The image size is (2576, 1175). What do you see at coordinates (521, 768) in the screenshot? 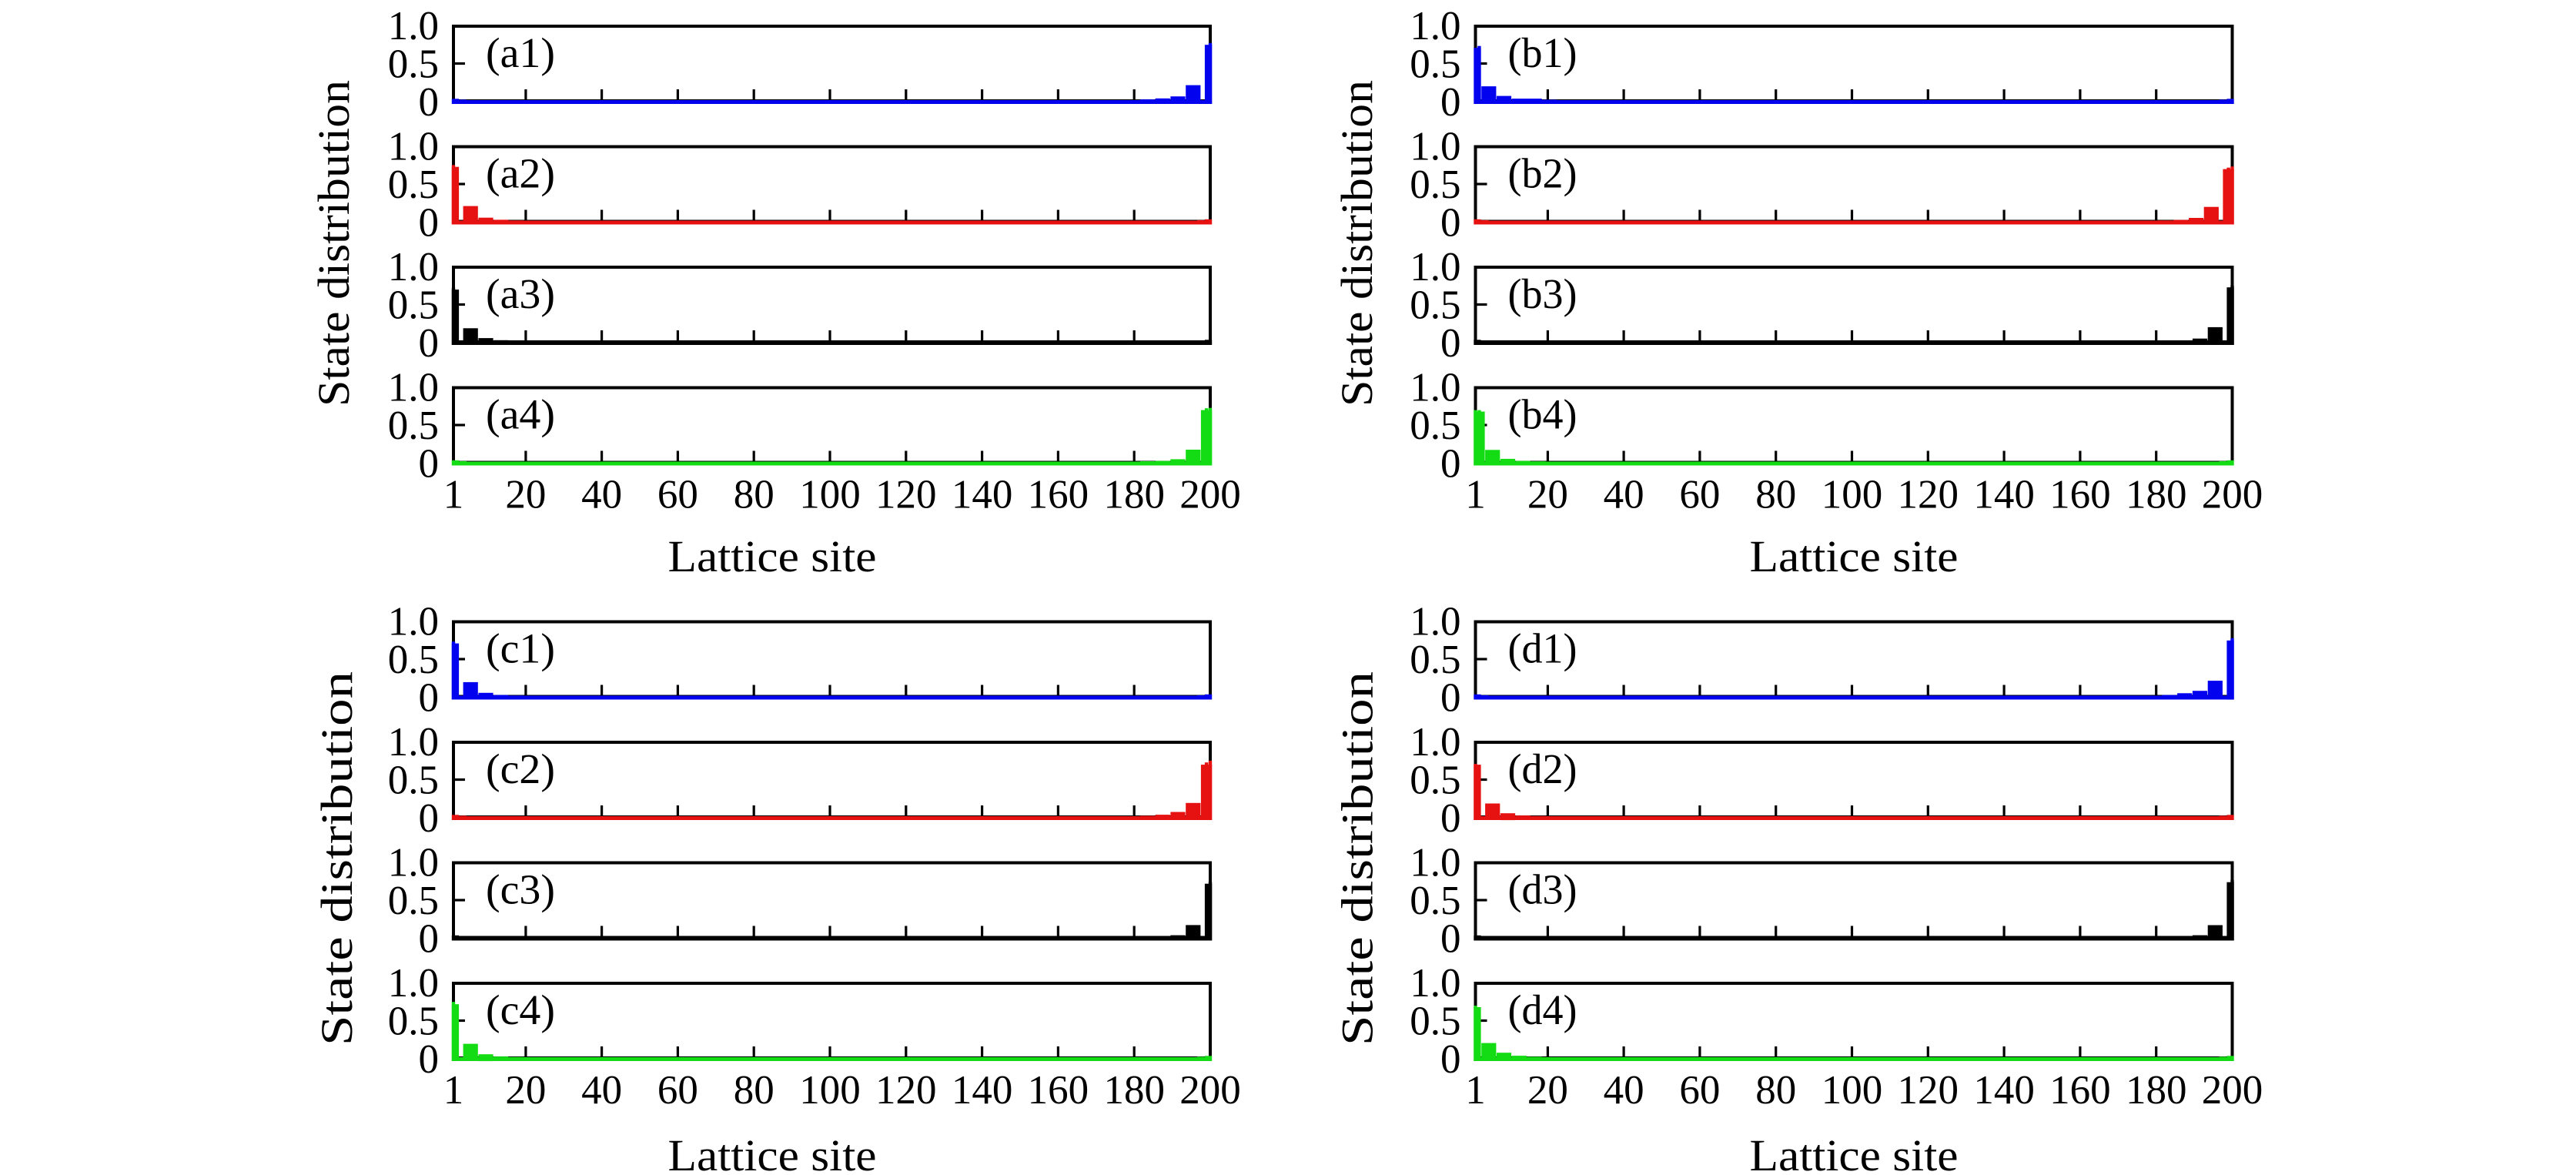
I see `svg-text: (c2)` at bounding box center [521, 768].